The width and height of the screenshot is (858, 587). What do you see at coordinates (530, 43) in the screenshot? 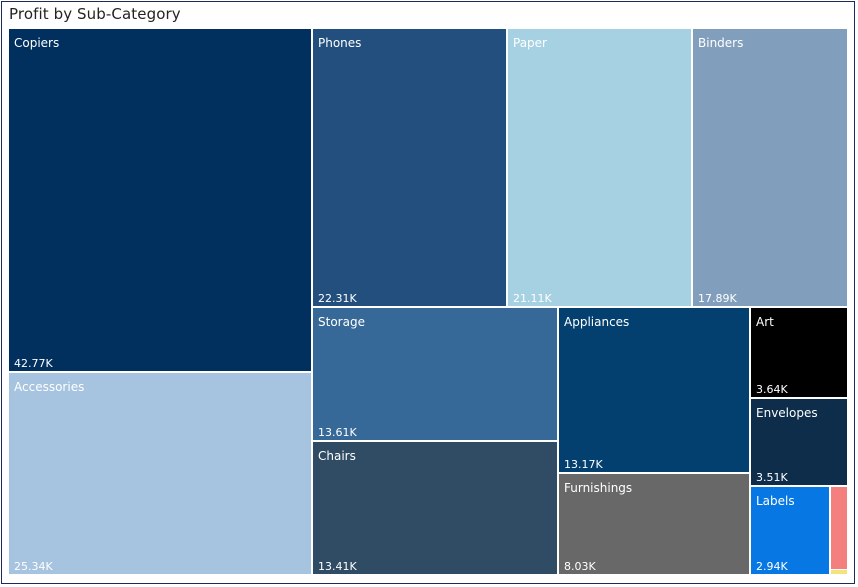
I see `tile-label-paper: Paper` at bounding box center [530, 43].